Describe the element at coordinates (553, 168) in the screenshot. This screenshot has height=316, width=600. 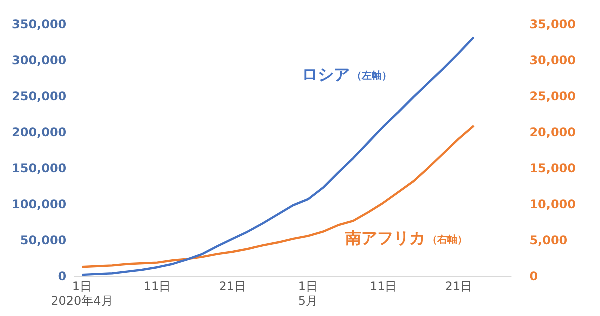
I see `y2-tick-label: 15,000` at that location.